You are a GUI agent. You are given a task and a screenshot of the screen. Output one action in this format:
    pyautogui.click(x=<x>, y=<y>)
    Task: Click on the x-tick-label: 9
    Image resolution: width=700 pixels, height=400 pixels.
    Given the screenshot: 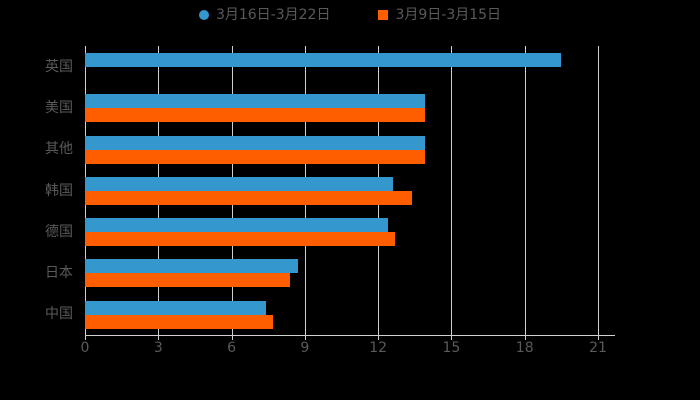 What is the action you would take?
    pyautogui.click(x=305, y=348)
    